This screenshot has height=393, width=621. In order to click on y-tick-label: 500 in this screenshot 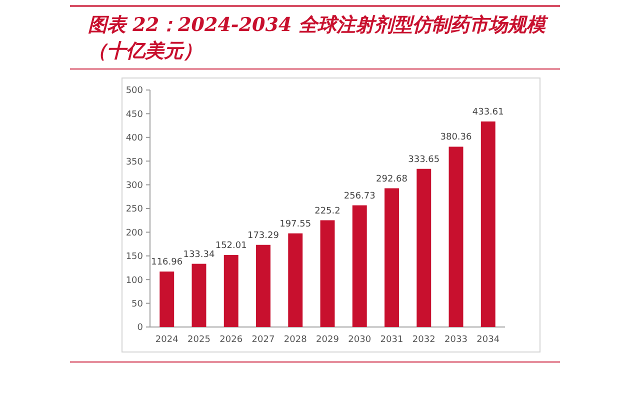, I will do `click(135, 91)`.